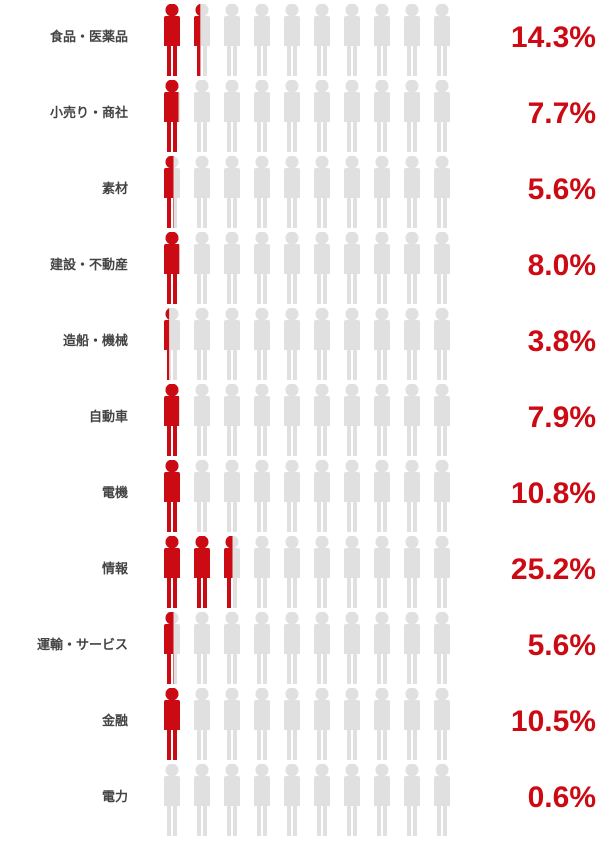 The image size is (608, 854). What do you see at coordinates (114, 189) in the screenshot?
I see `category-label: 素材` at bounding box center [114, 189].